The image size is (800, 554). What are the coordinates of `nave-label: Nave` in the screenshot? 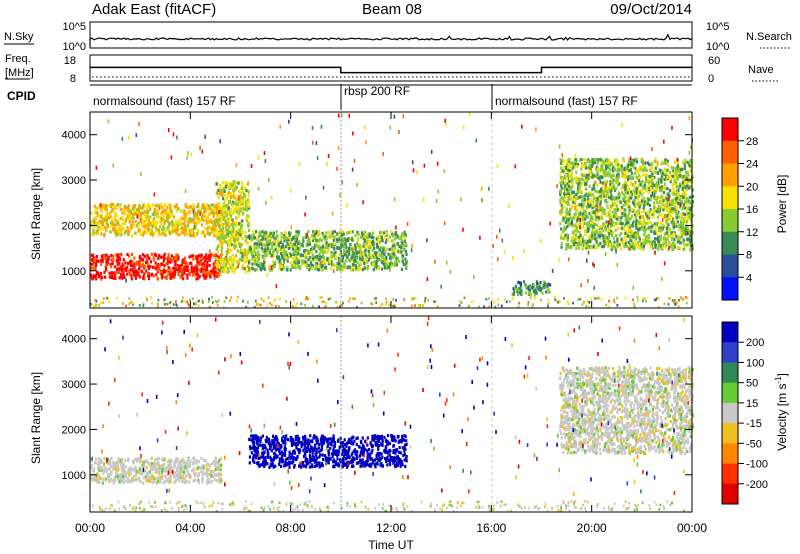 It's located at (761, 70).